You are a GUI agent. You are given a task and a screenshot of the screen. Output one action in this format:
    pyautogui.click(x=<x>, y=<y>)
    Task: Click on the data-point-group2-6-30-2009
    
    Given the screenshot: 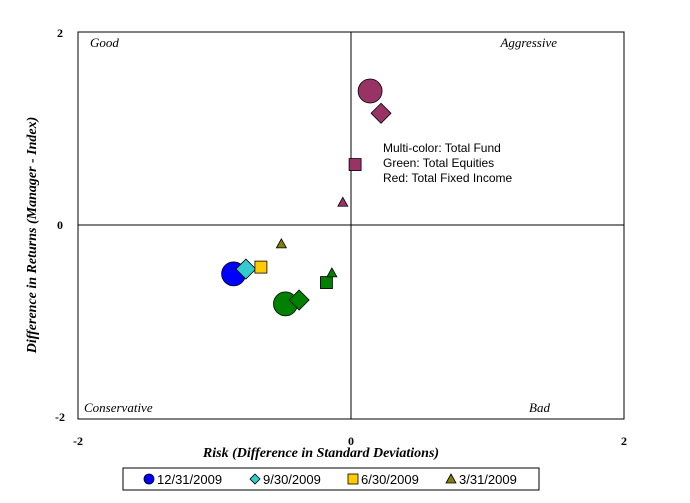 What is the action you would take?
    pyautogui.click(x=261, y=267)
    